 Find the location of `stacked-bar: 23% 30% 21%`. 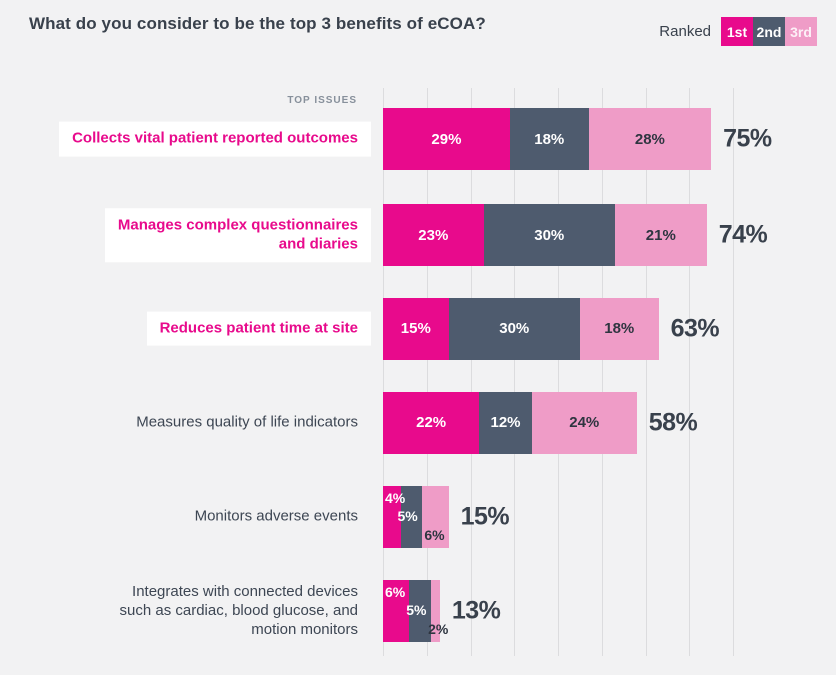

stacked-bar: 23% 30% 21% is located at coordinates (545, 235).